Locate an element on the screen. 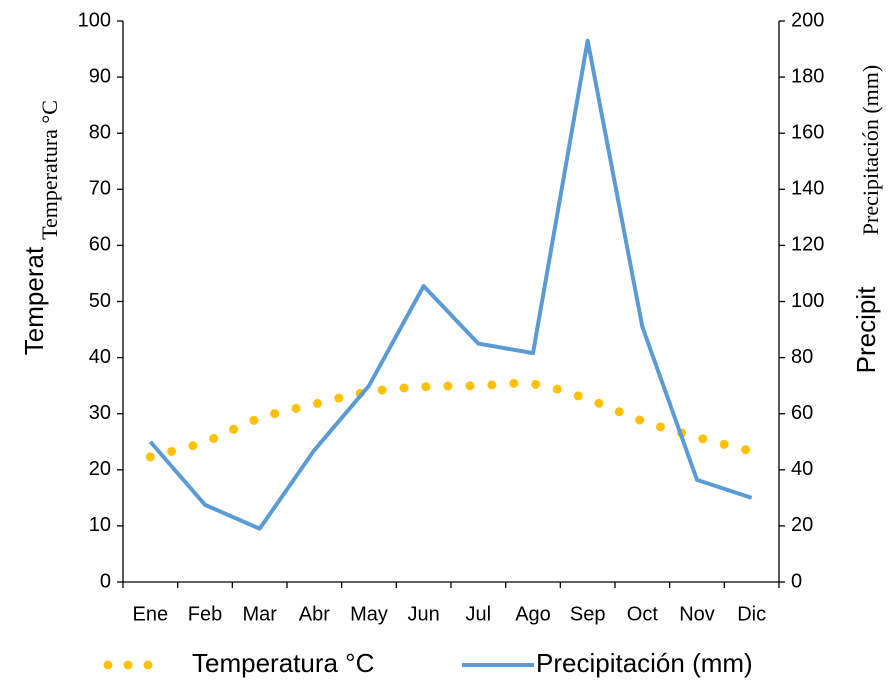 This screenshot has width=891, height=686. y-tick-label: 40 is located at coordinates (100, 357).